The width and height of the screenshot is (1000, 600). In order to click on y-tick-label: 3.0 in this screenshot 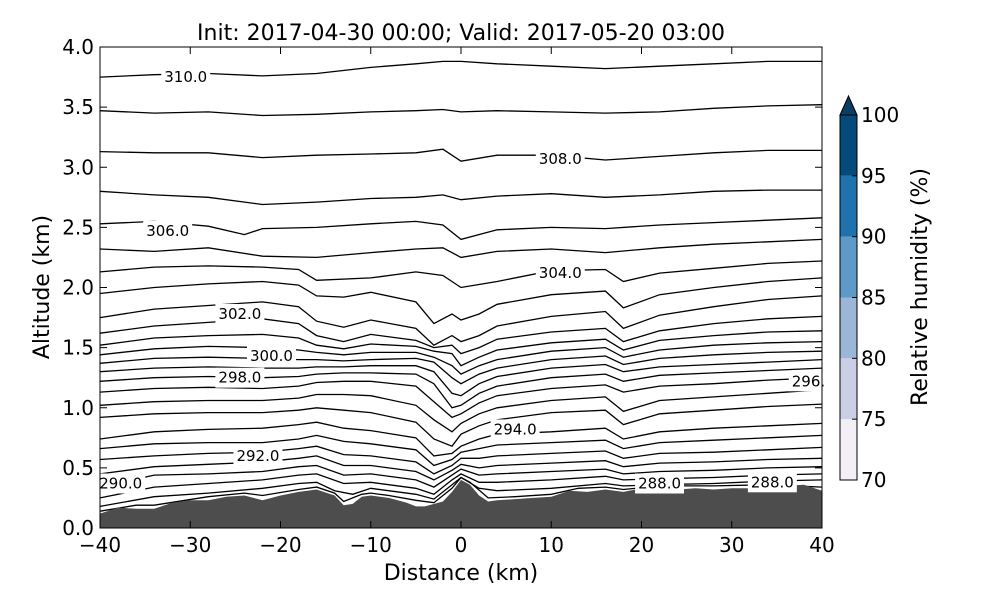, I will do `click(78, 167)`.